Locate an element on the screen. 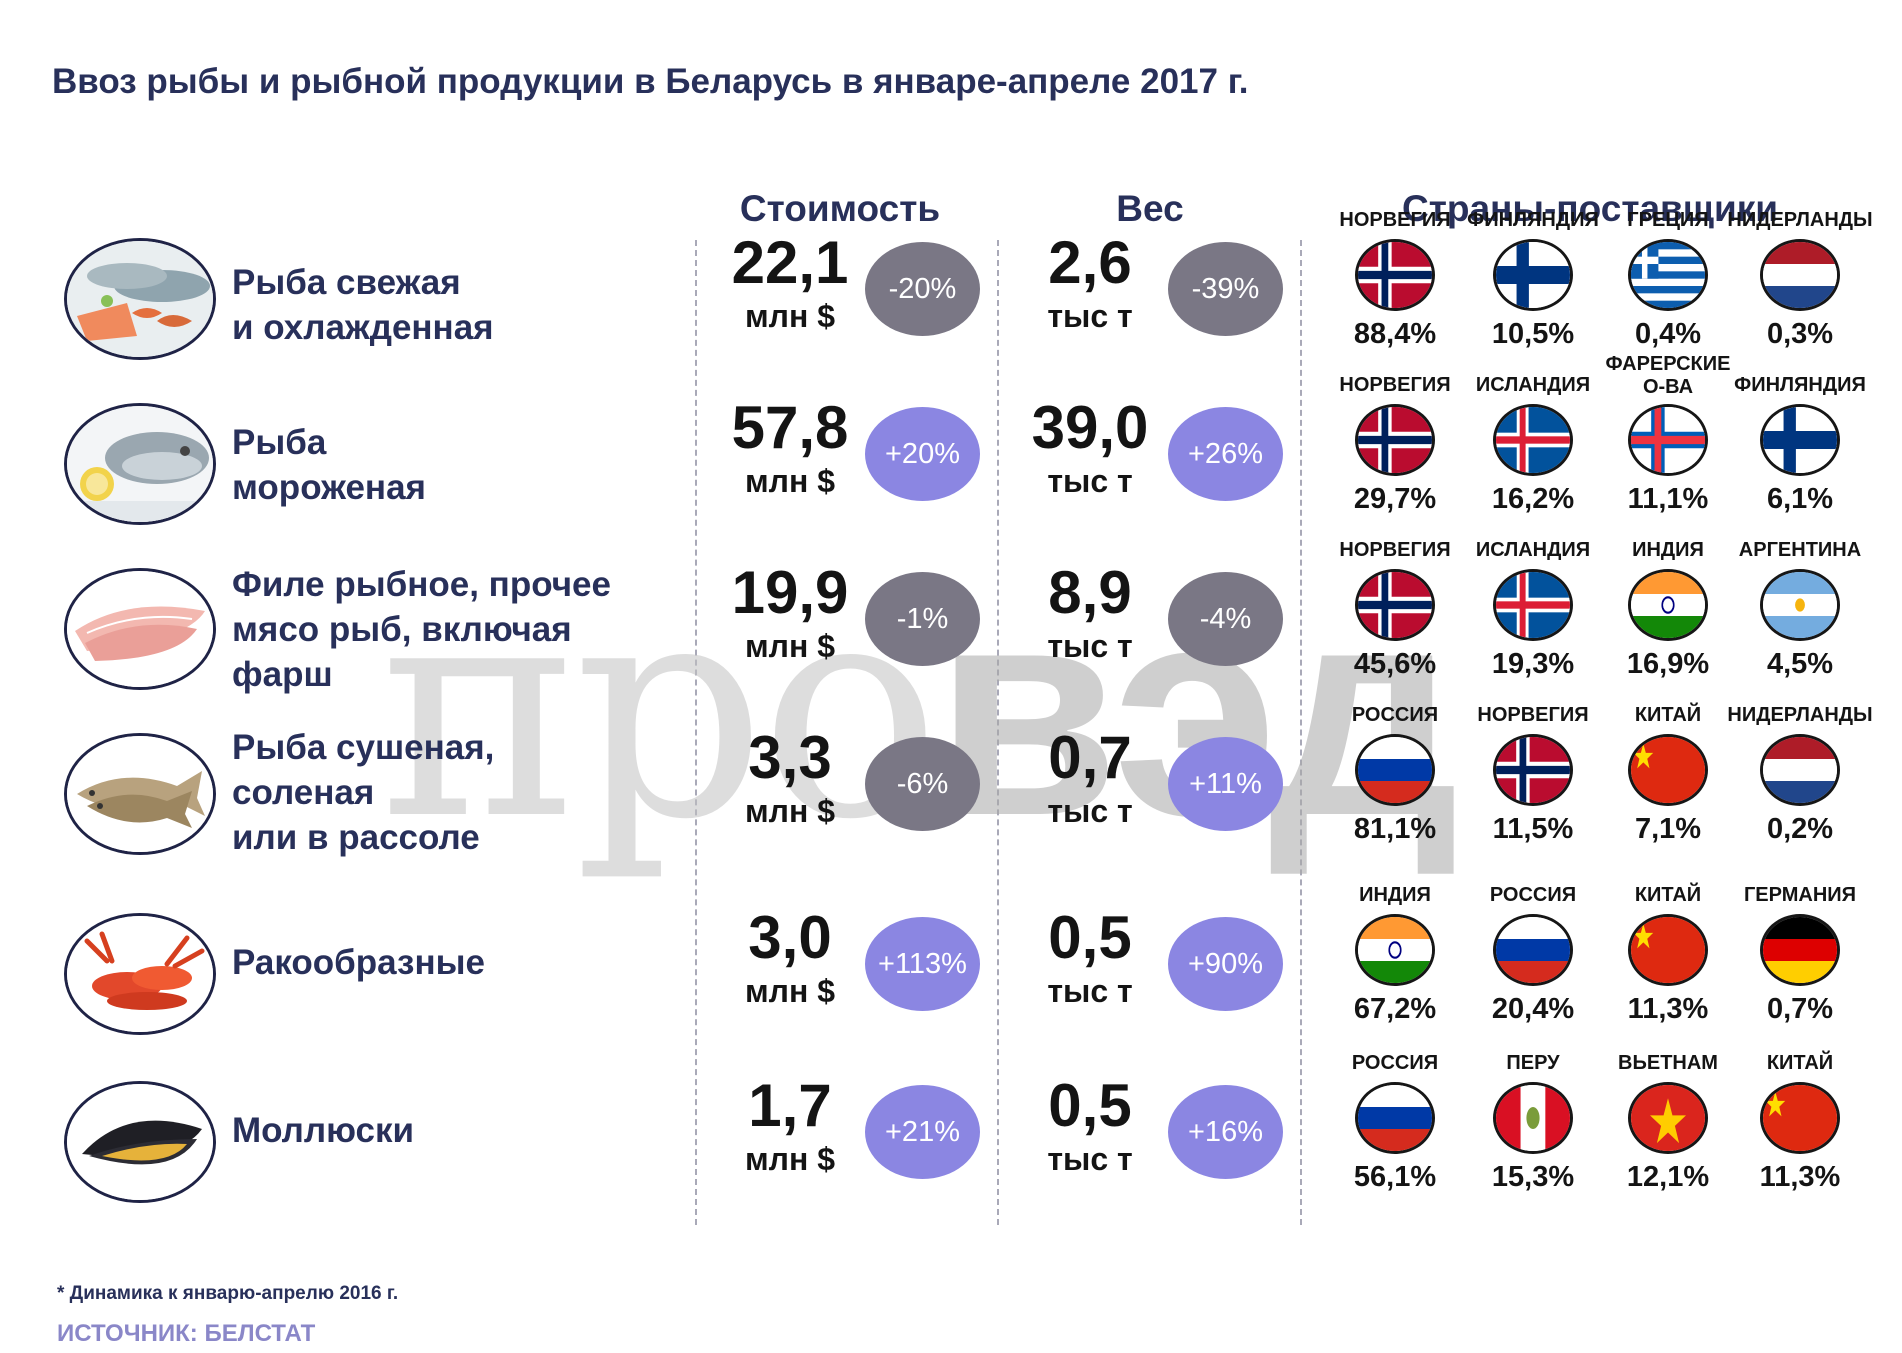  country-name-line: ФАРЕРСКИЕ is located at coordinates (1668, 364).